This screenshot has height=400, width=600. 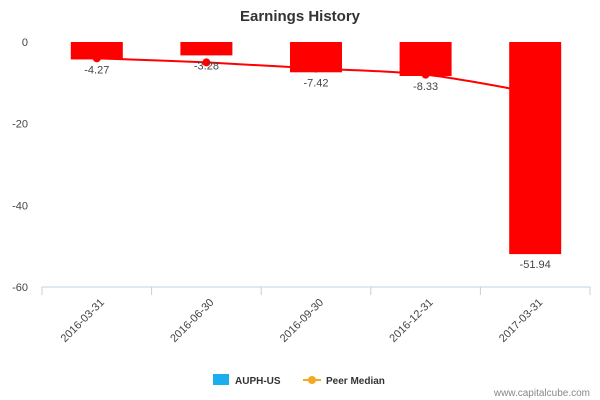 I want to click on chart-title: Earnings History, so click(x=300, y=16).